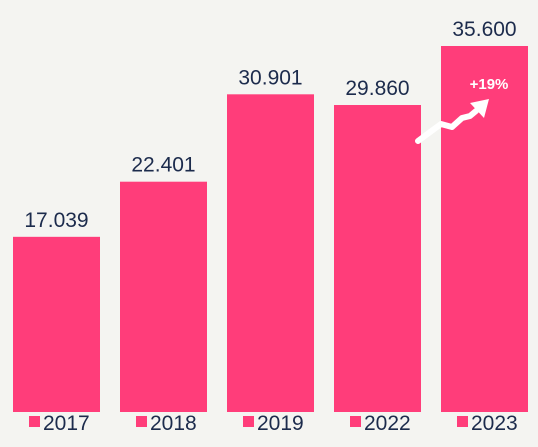 The width and height of the screenshot is (538, 447). Describe the element at coordinates (355, 421) in the screenshot. I see `legend-swatch-2022` at that location.